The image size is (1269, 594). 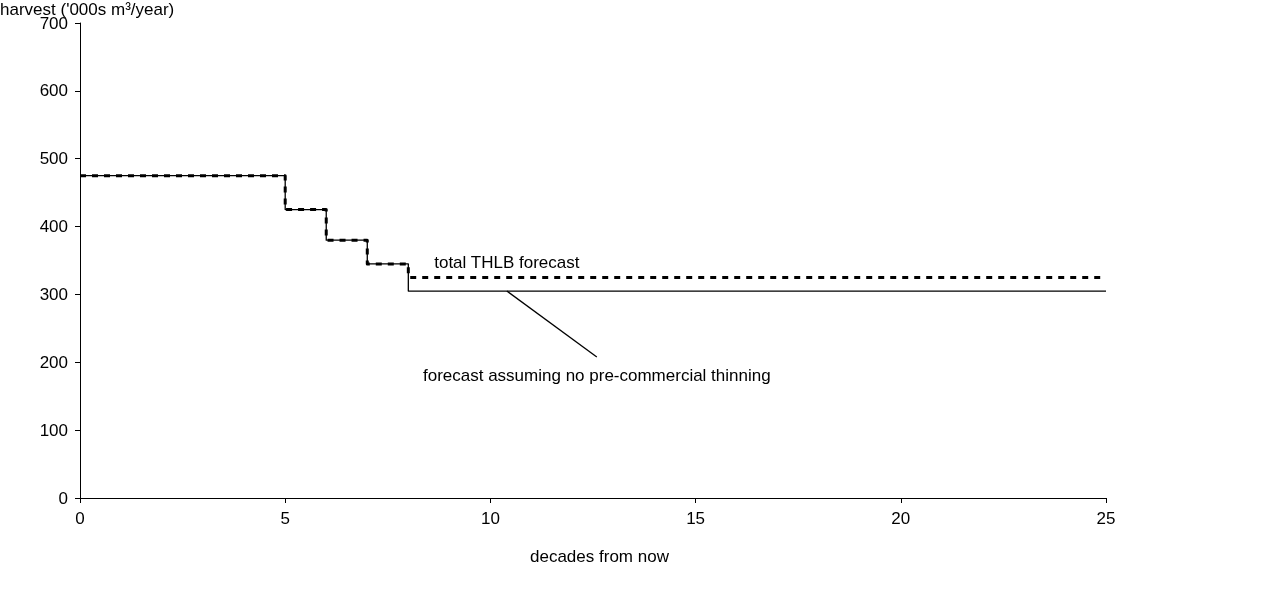 What do you see at coordinates (696, 518) in the screenshot?
I see `x-tick-label: 15` at bounding box center [696, 518].